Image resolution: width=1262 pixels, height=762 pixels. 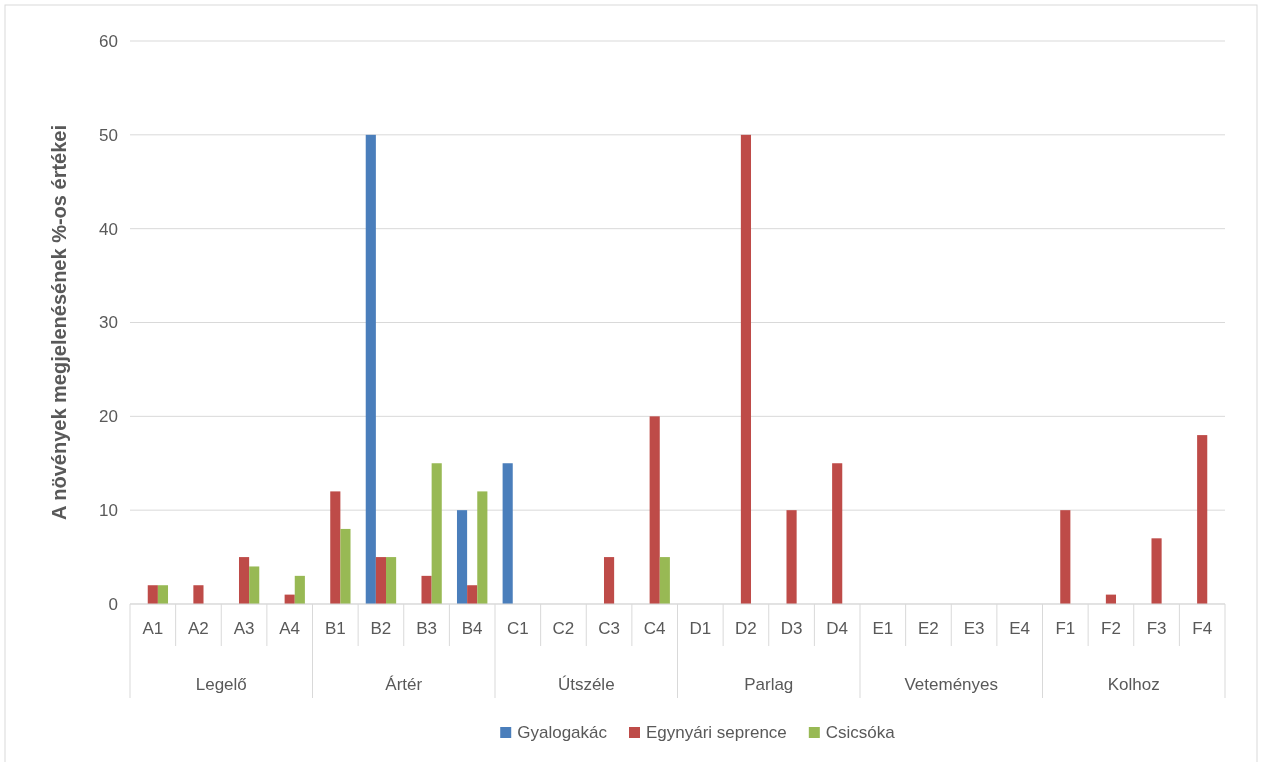 I want to click on legend-label: Gyalogakác, so click(x=562, y=732).